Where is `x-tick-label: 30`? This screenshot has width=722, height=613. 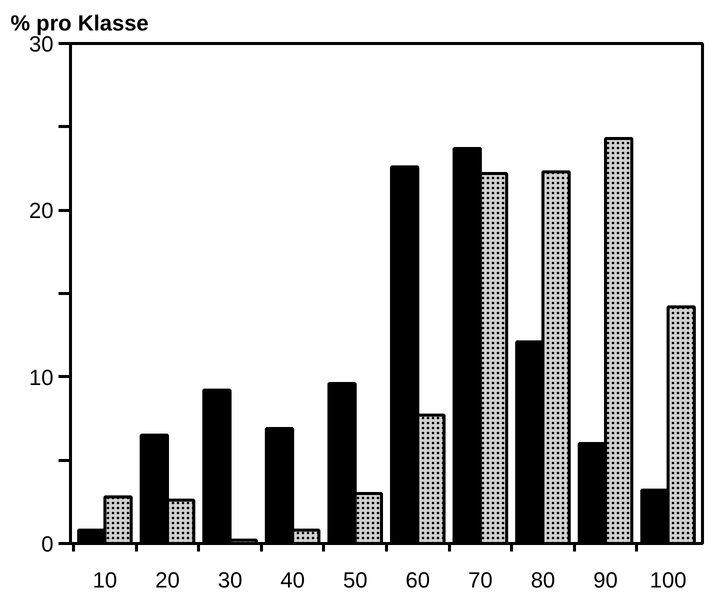
x-tick-label: 30 is located at coordinates (230, 580).